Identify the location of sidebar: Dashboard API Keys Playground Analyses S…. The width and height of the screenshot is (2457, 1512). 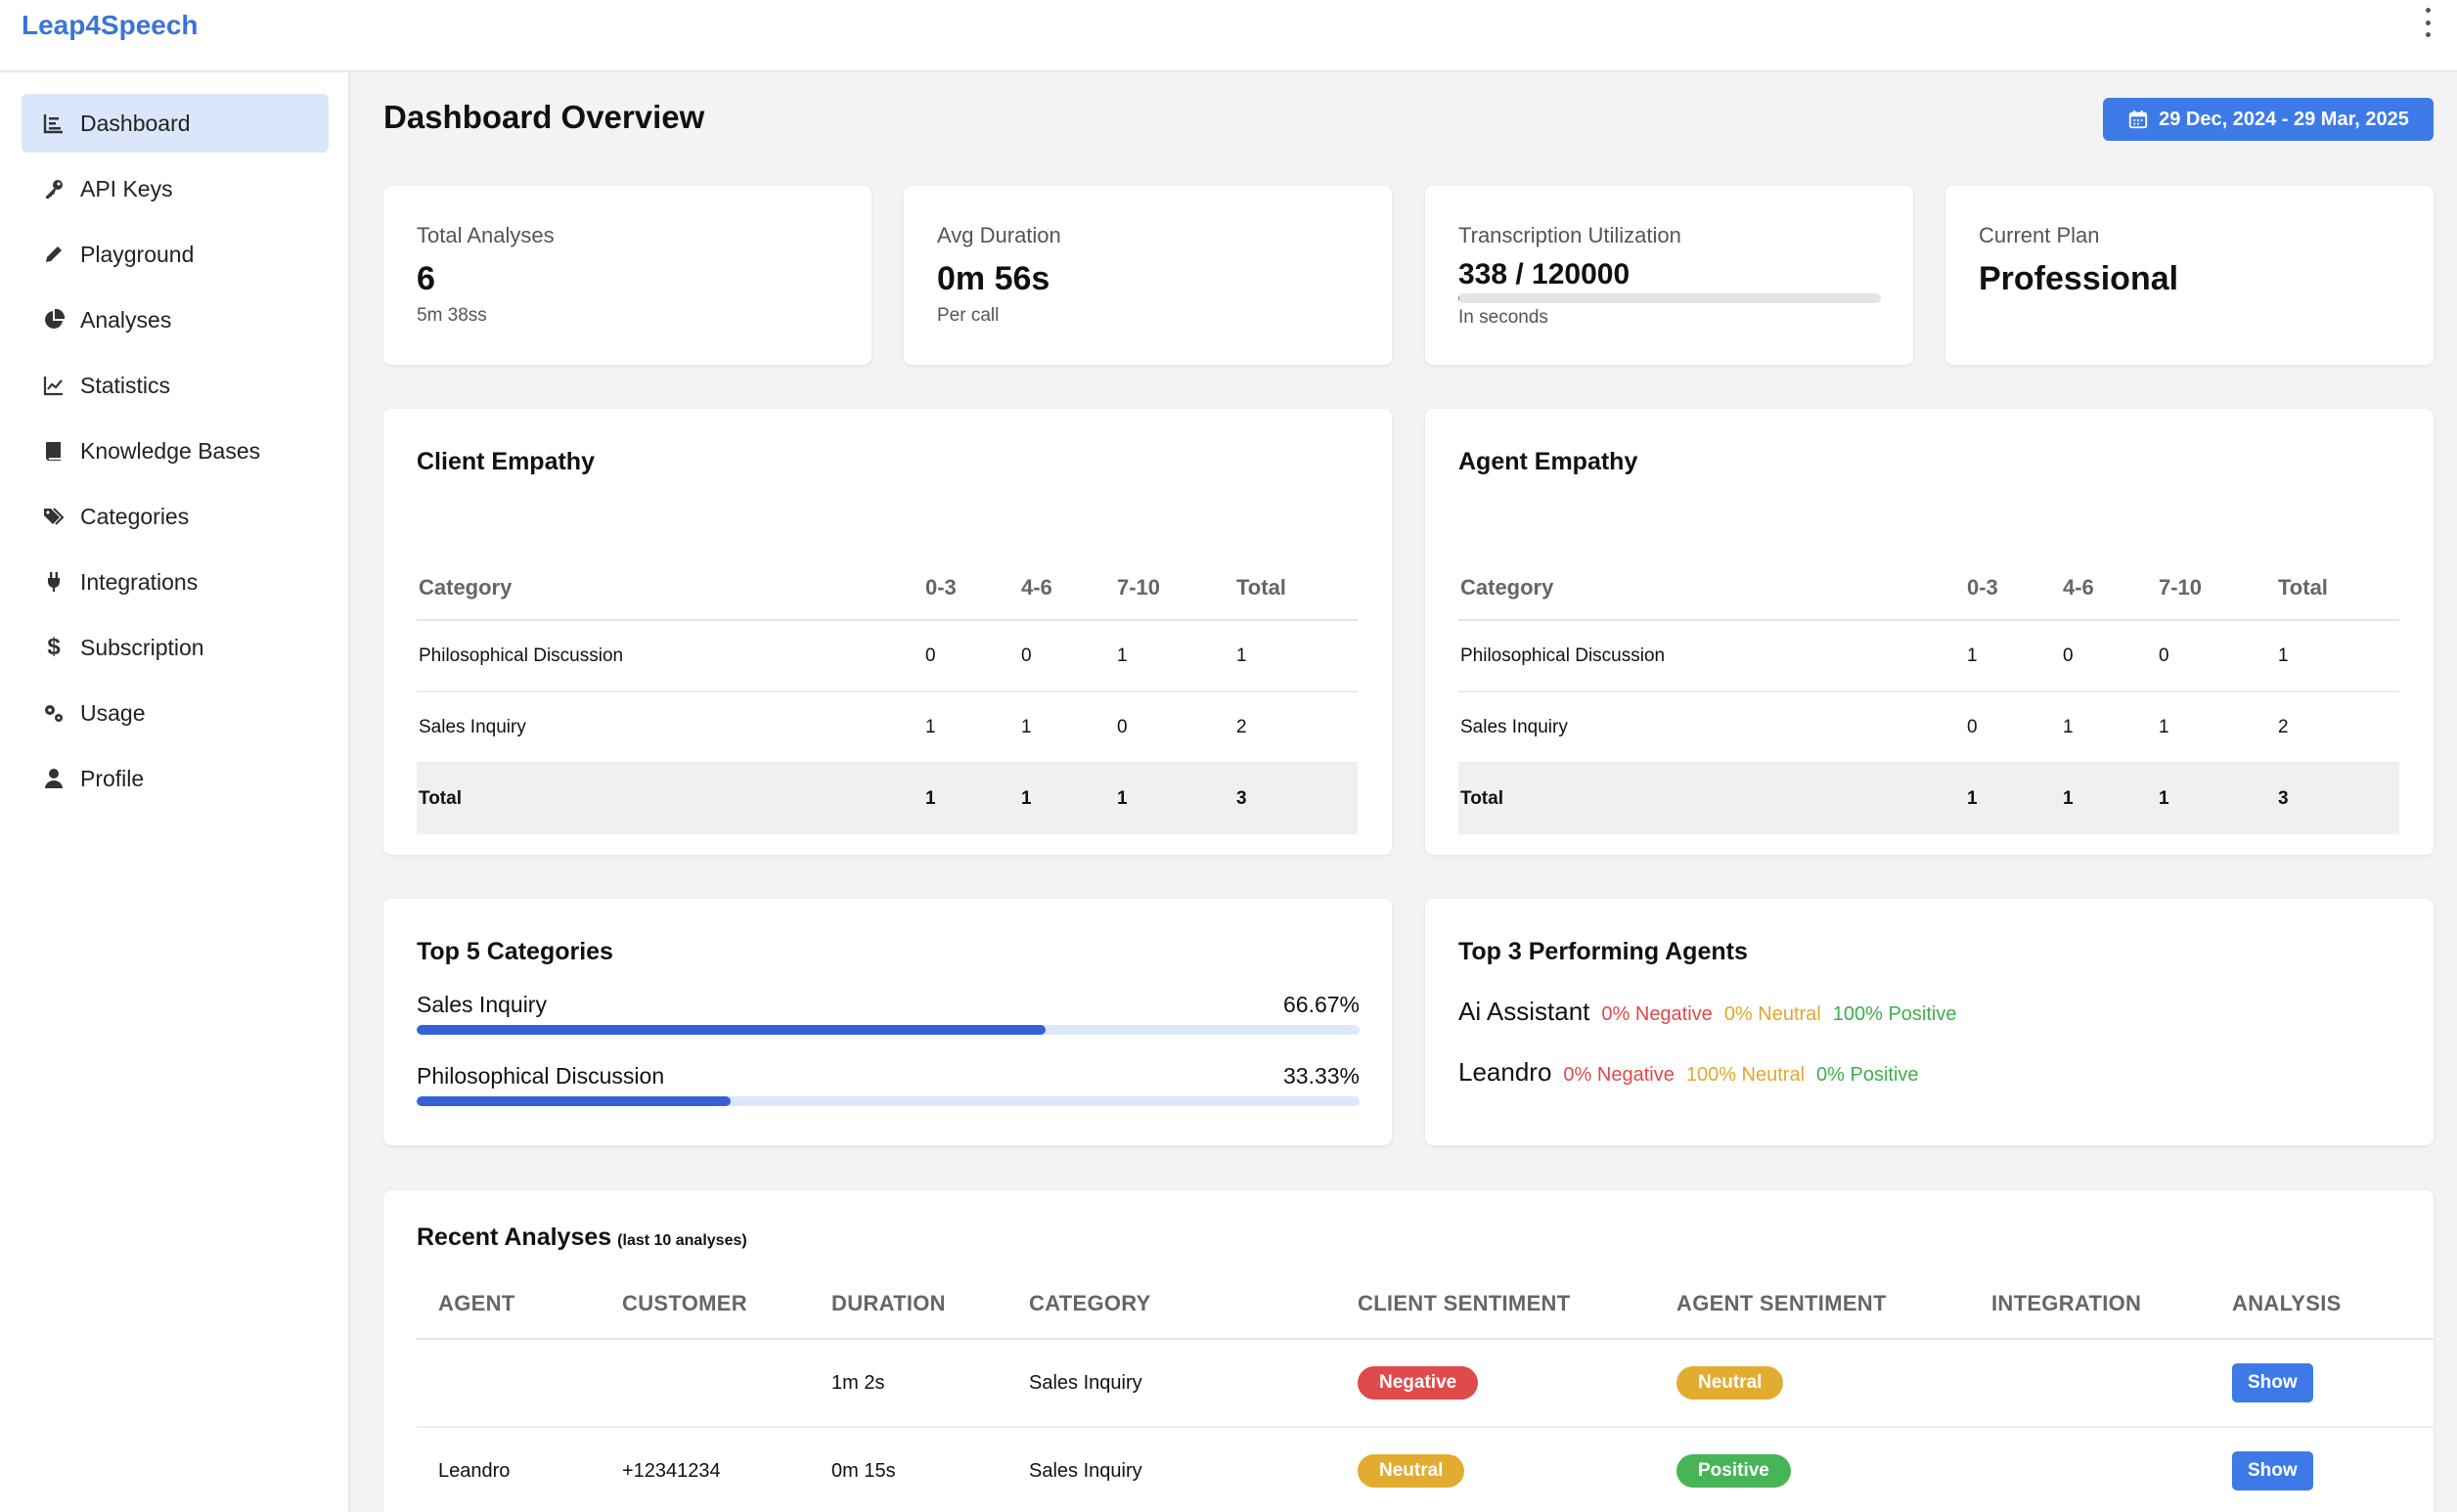
(175, 792).